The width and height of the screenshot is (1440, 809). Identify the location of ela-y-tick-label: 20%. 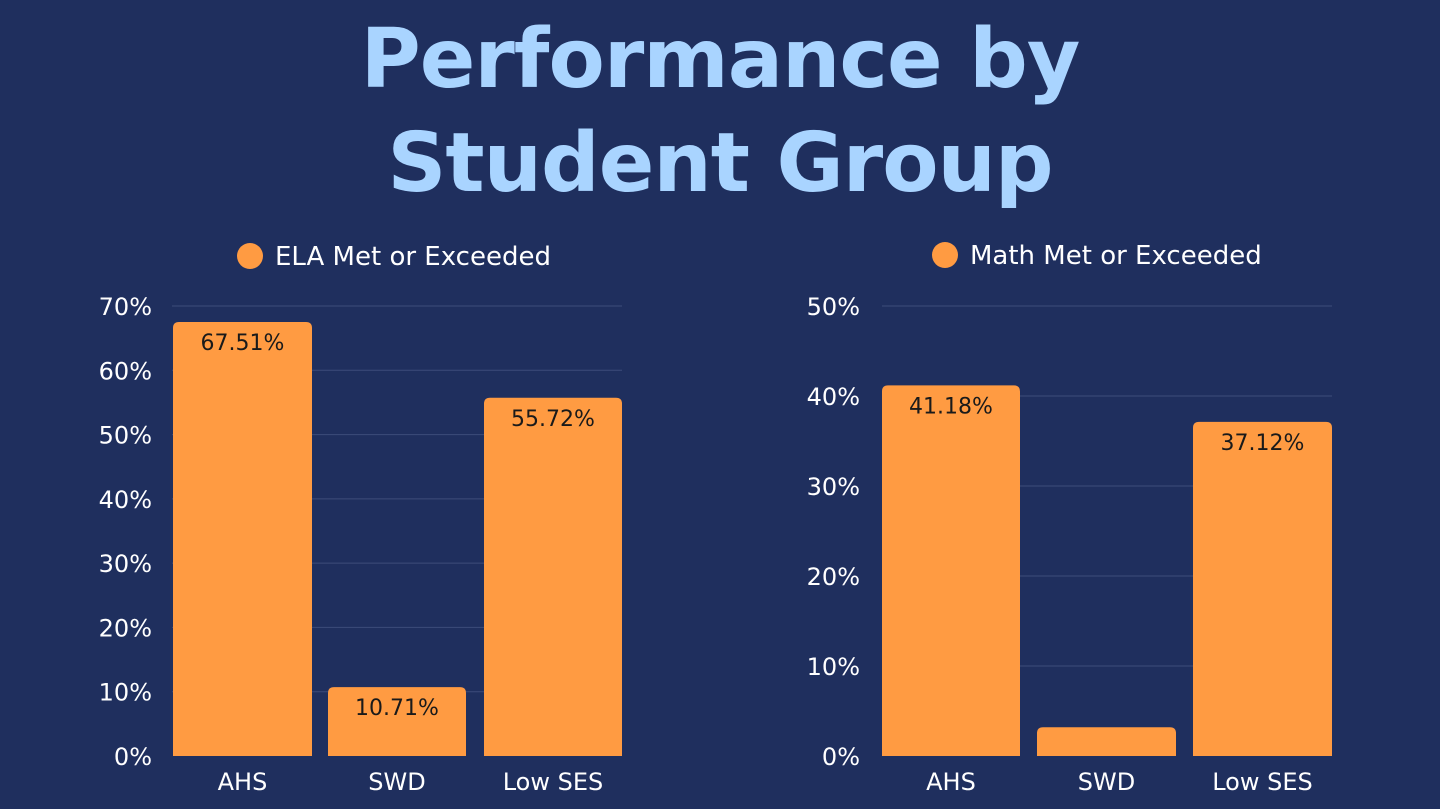
(125, 628).